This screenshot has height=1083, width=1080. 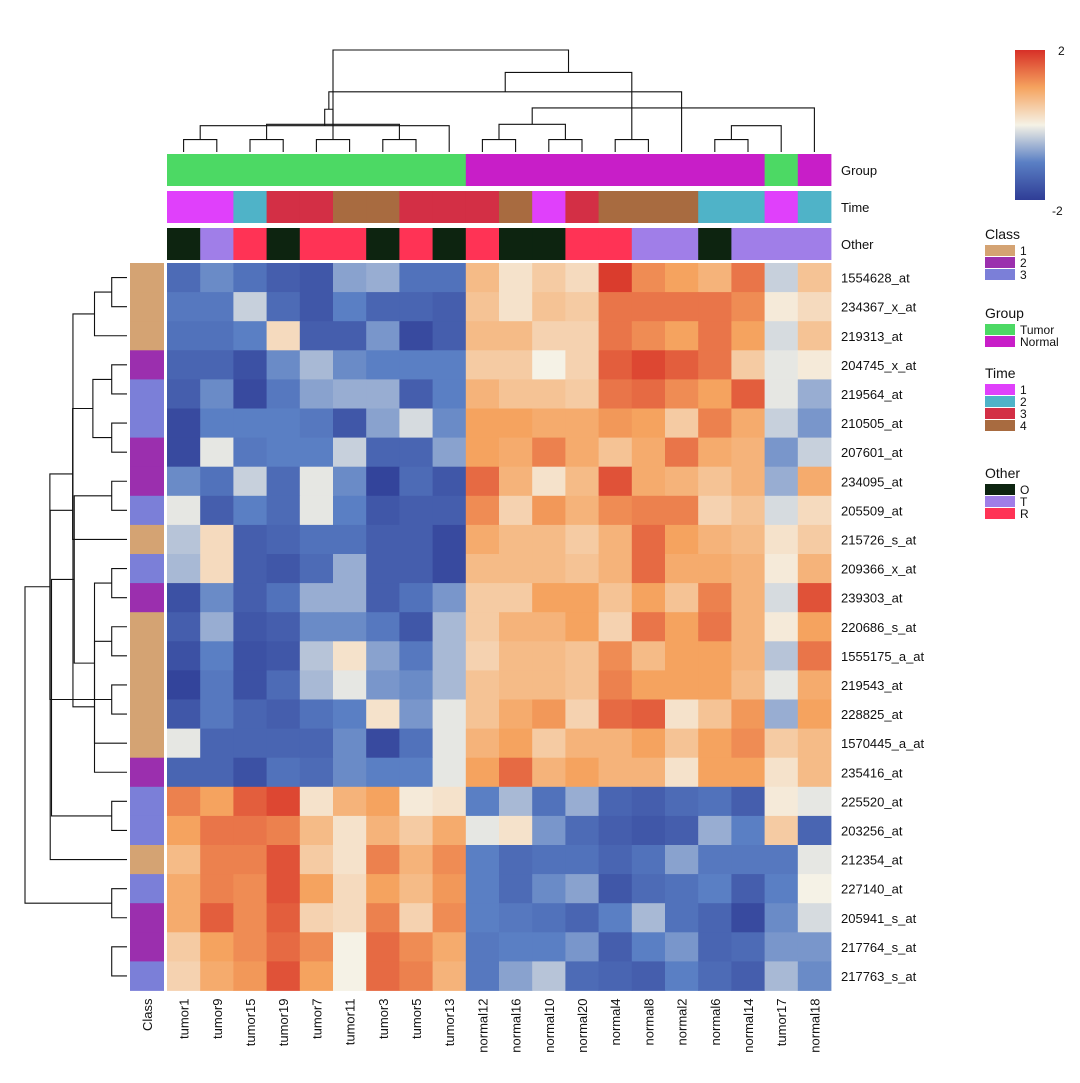 What do you see at coordinates (715, 830) in the screenshot?
I see `cell-203256-at-normal6` at bounding box center [715, 830].